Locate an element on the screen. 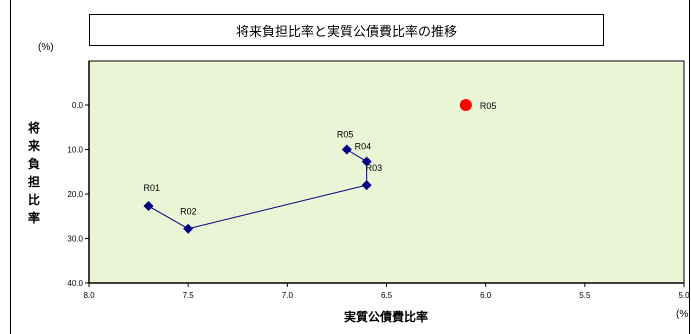 The height and width of the screenshot is (334, 691). data-point-label: R02 is located at coordinates (188, 212).